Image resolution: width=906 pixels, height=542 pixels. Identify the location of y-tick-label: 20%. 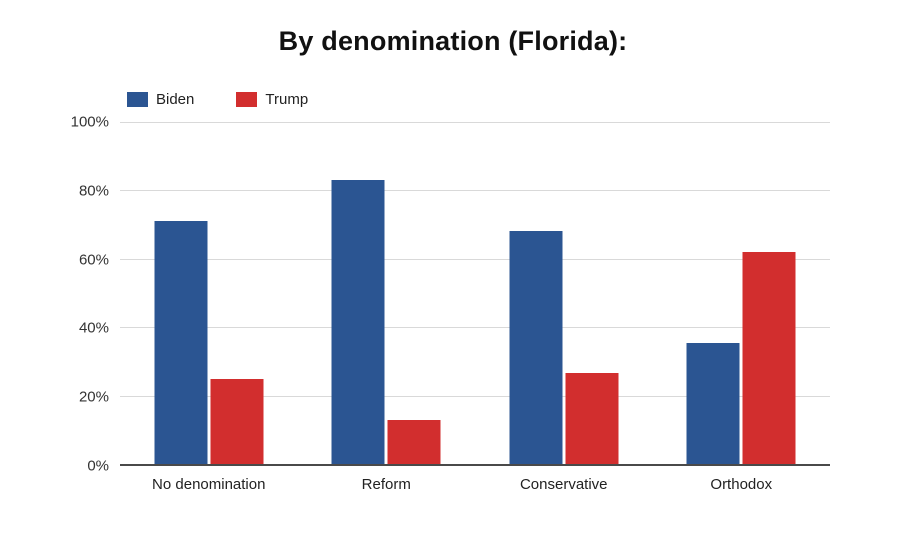
(93, 397).